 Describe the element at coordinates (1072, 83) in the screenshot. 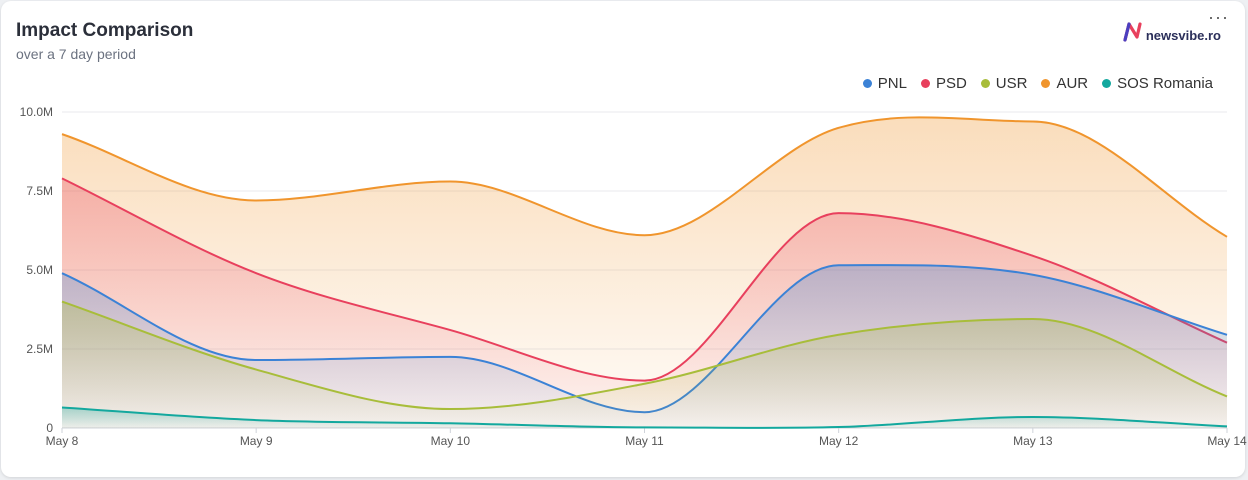

I see `legend-label: AUR` at that location.